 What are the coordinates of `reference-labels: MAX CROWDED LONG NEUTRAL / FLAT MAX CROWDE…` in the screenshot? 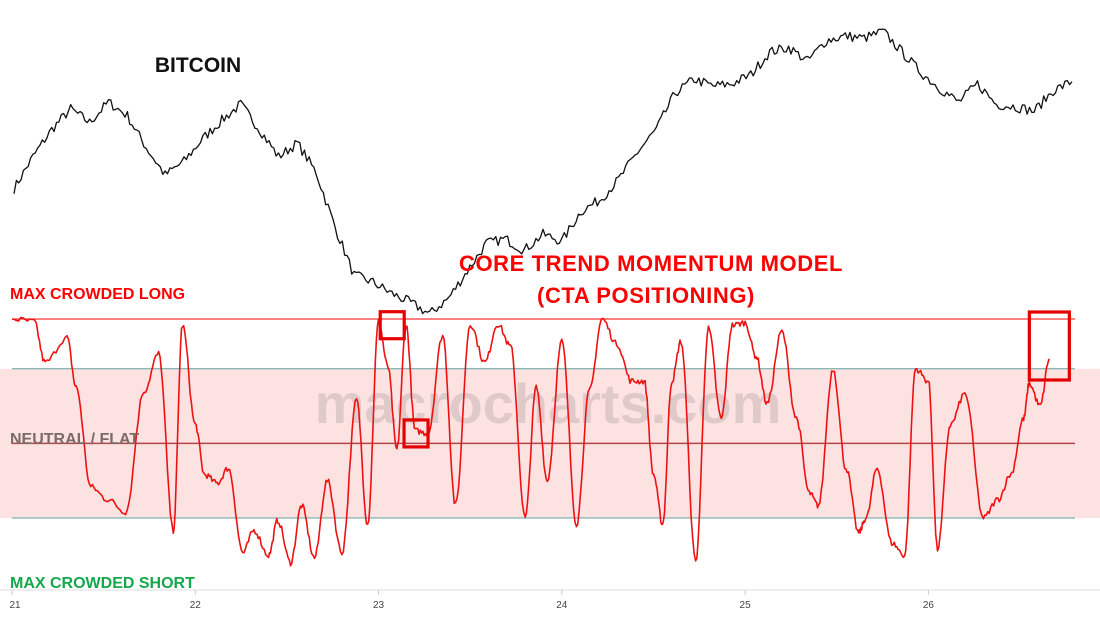 It's located at (102, 439).